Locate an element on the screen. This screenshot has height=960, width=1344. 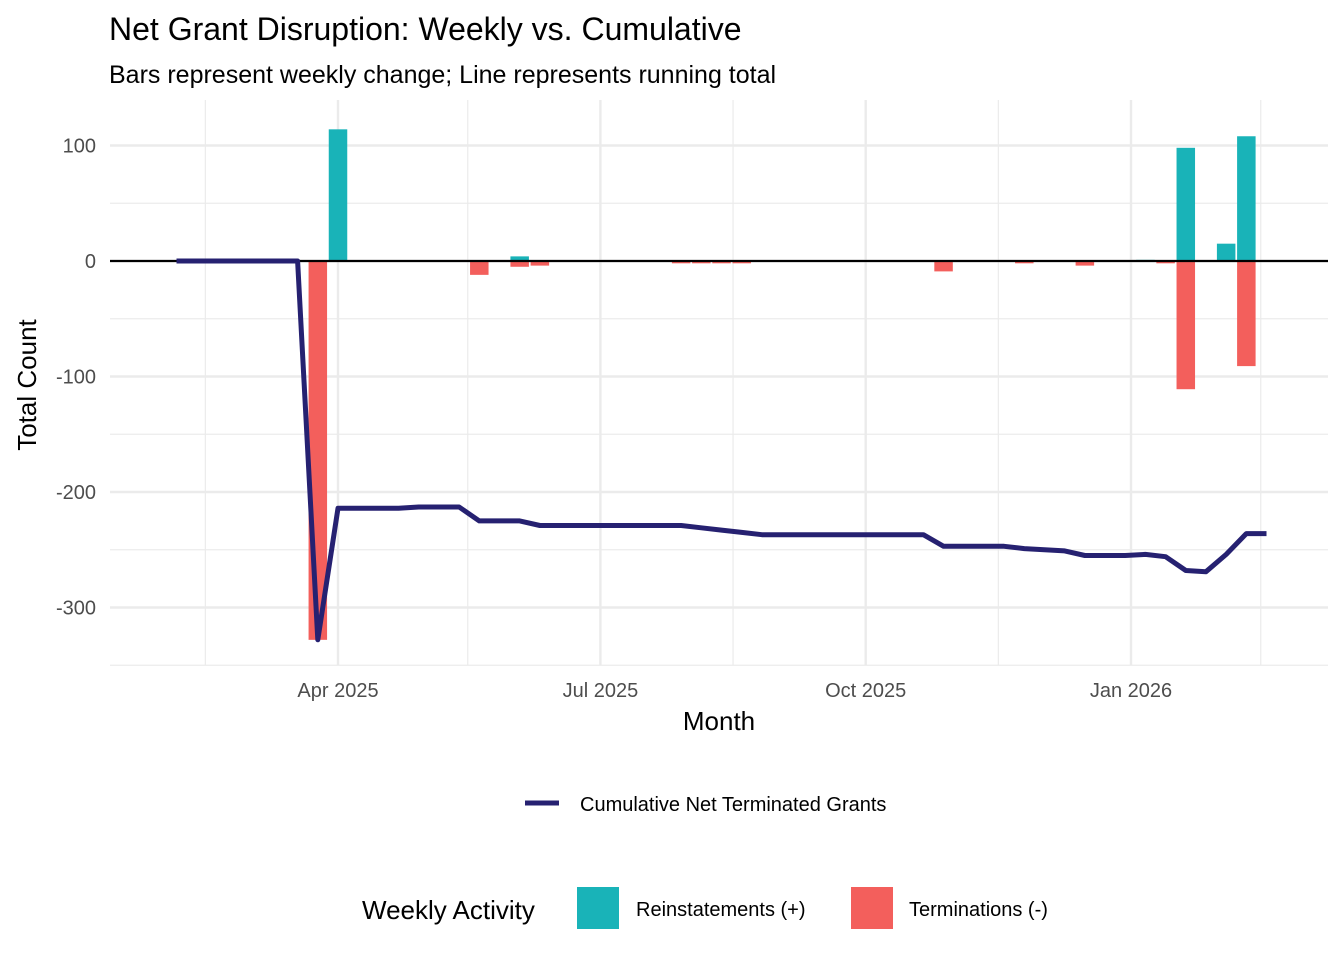
line-legend: Cumulative Net Terminated Grants is located at coordinates (705, 805).